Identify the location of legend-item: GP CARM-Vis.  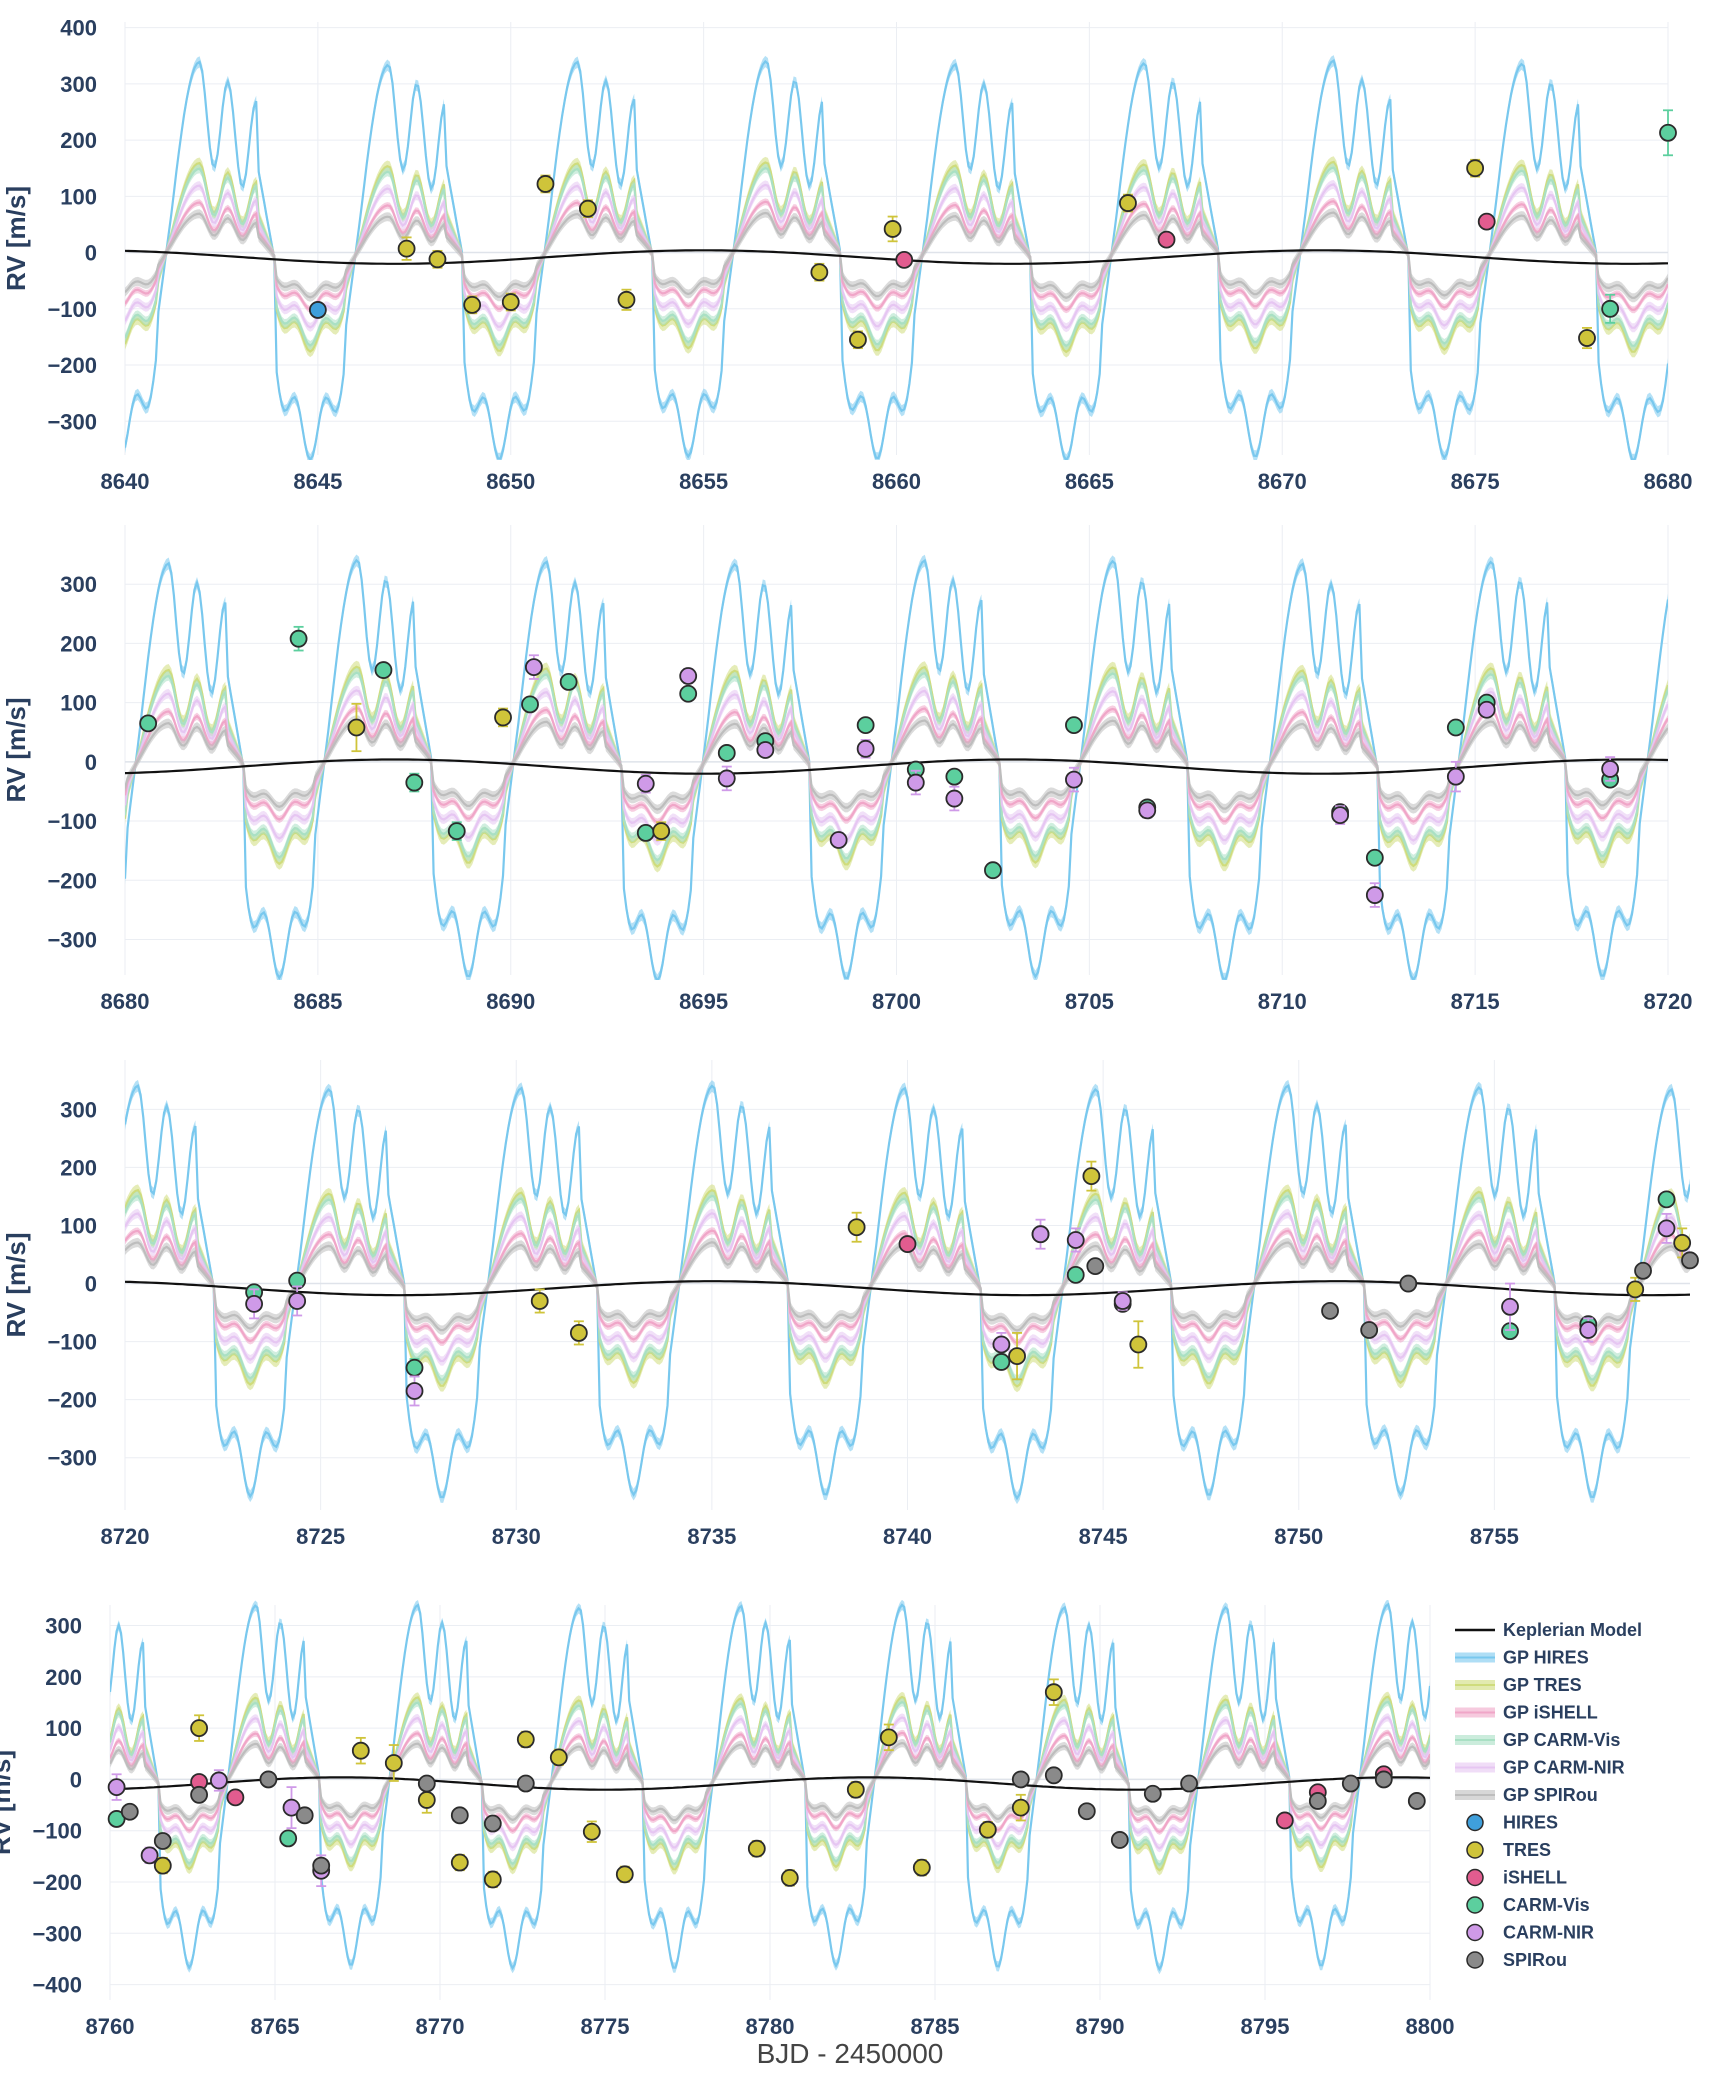
(1537, 1740).